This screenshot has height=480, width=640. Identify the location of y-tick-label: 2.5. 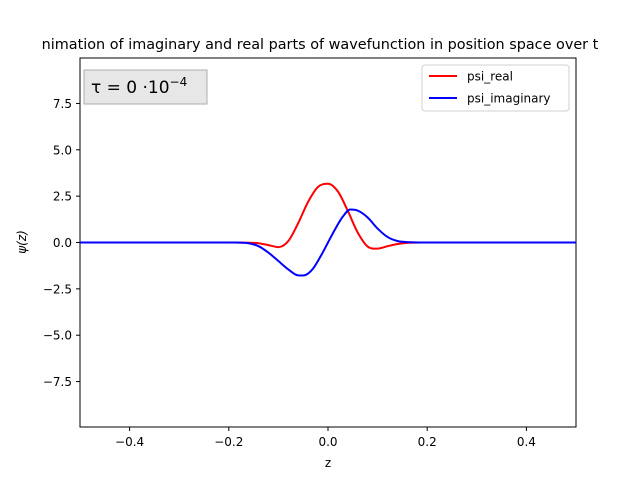
(62, 197).